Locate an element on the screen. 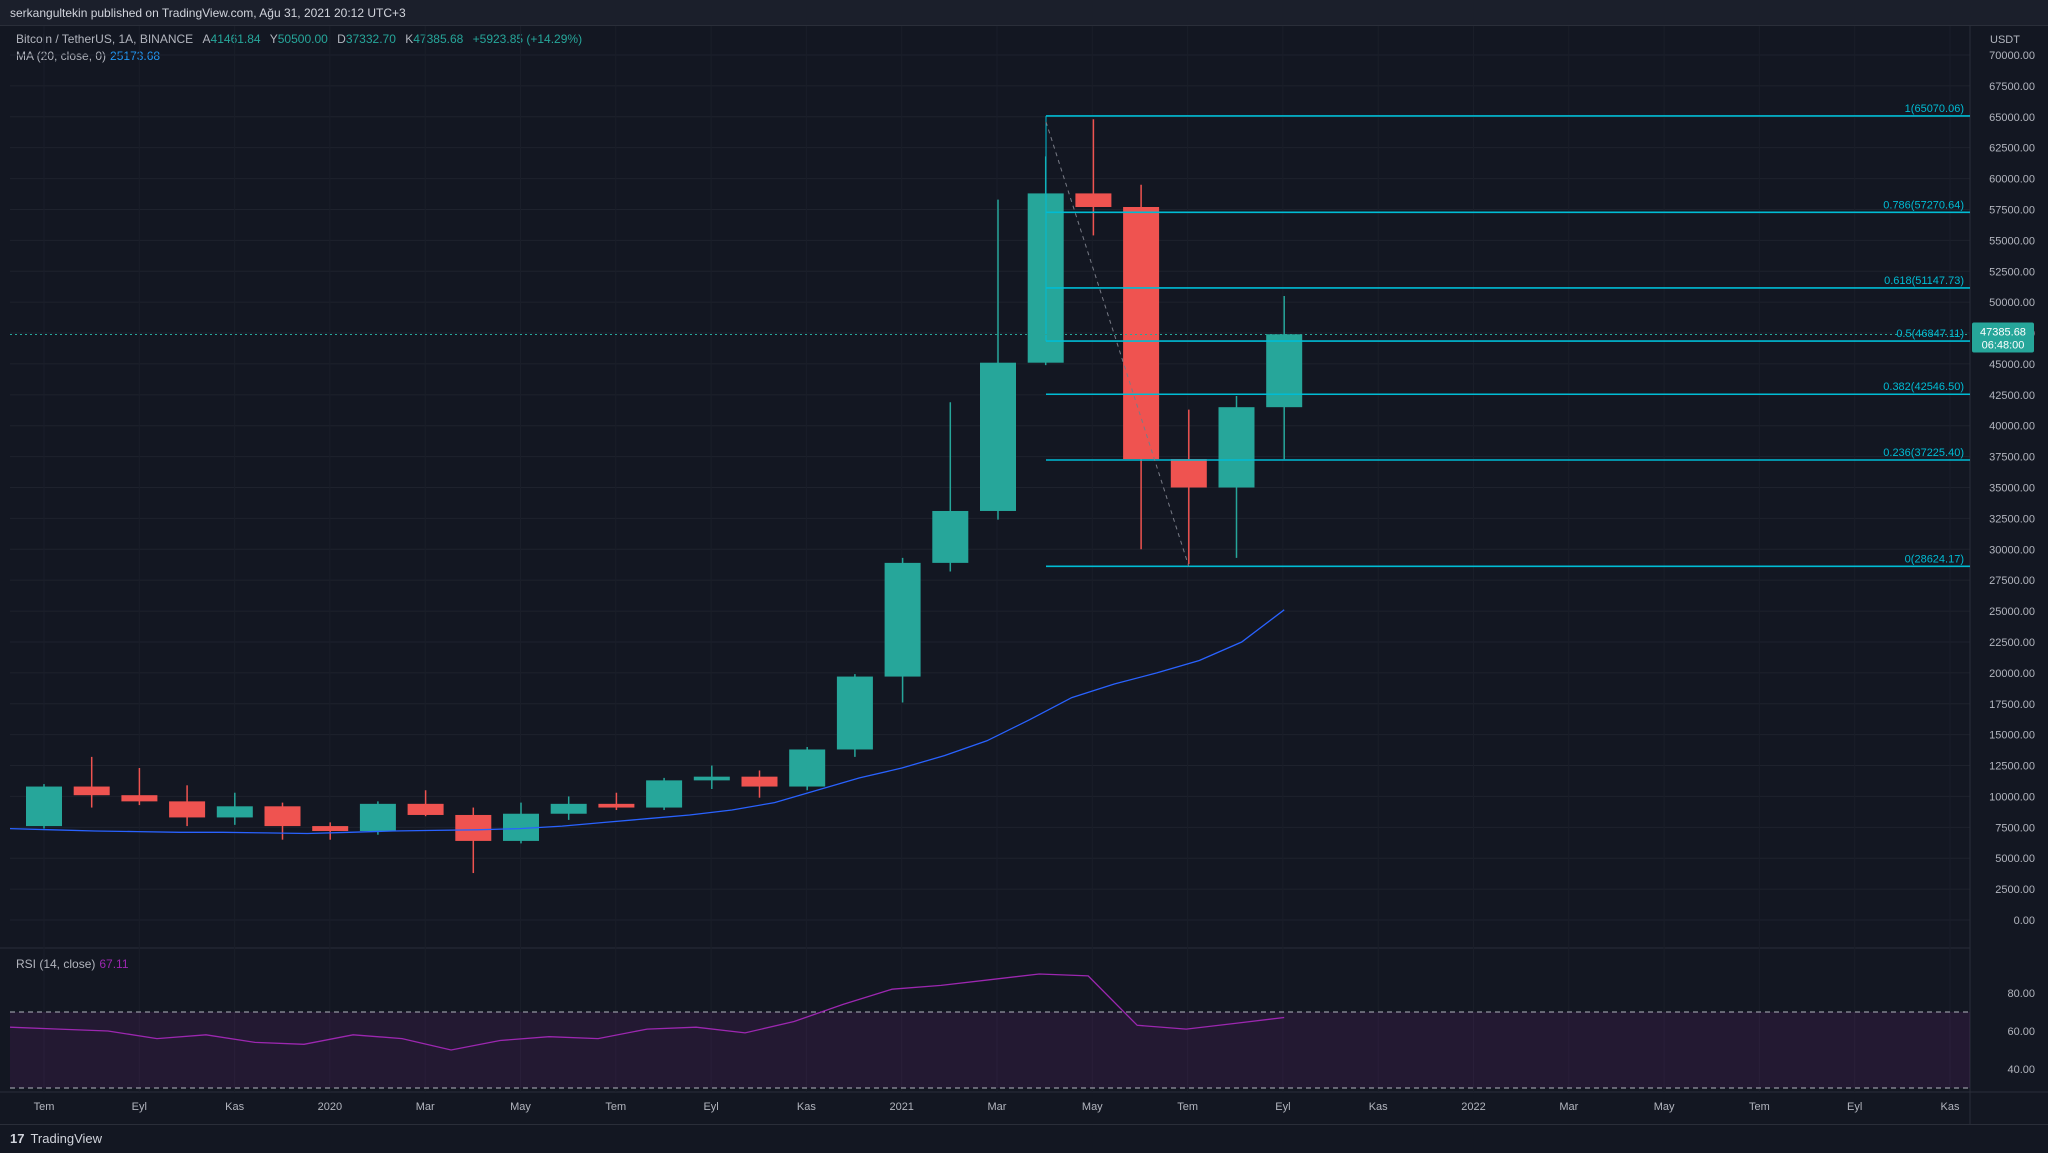 Image resolution: width=2048 pixels, height=1153 pixels. ma-value: 25173.68 is located at coordinates (135, 56).